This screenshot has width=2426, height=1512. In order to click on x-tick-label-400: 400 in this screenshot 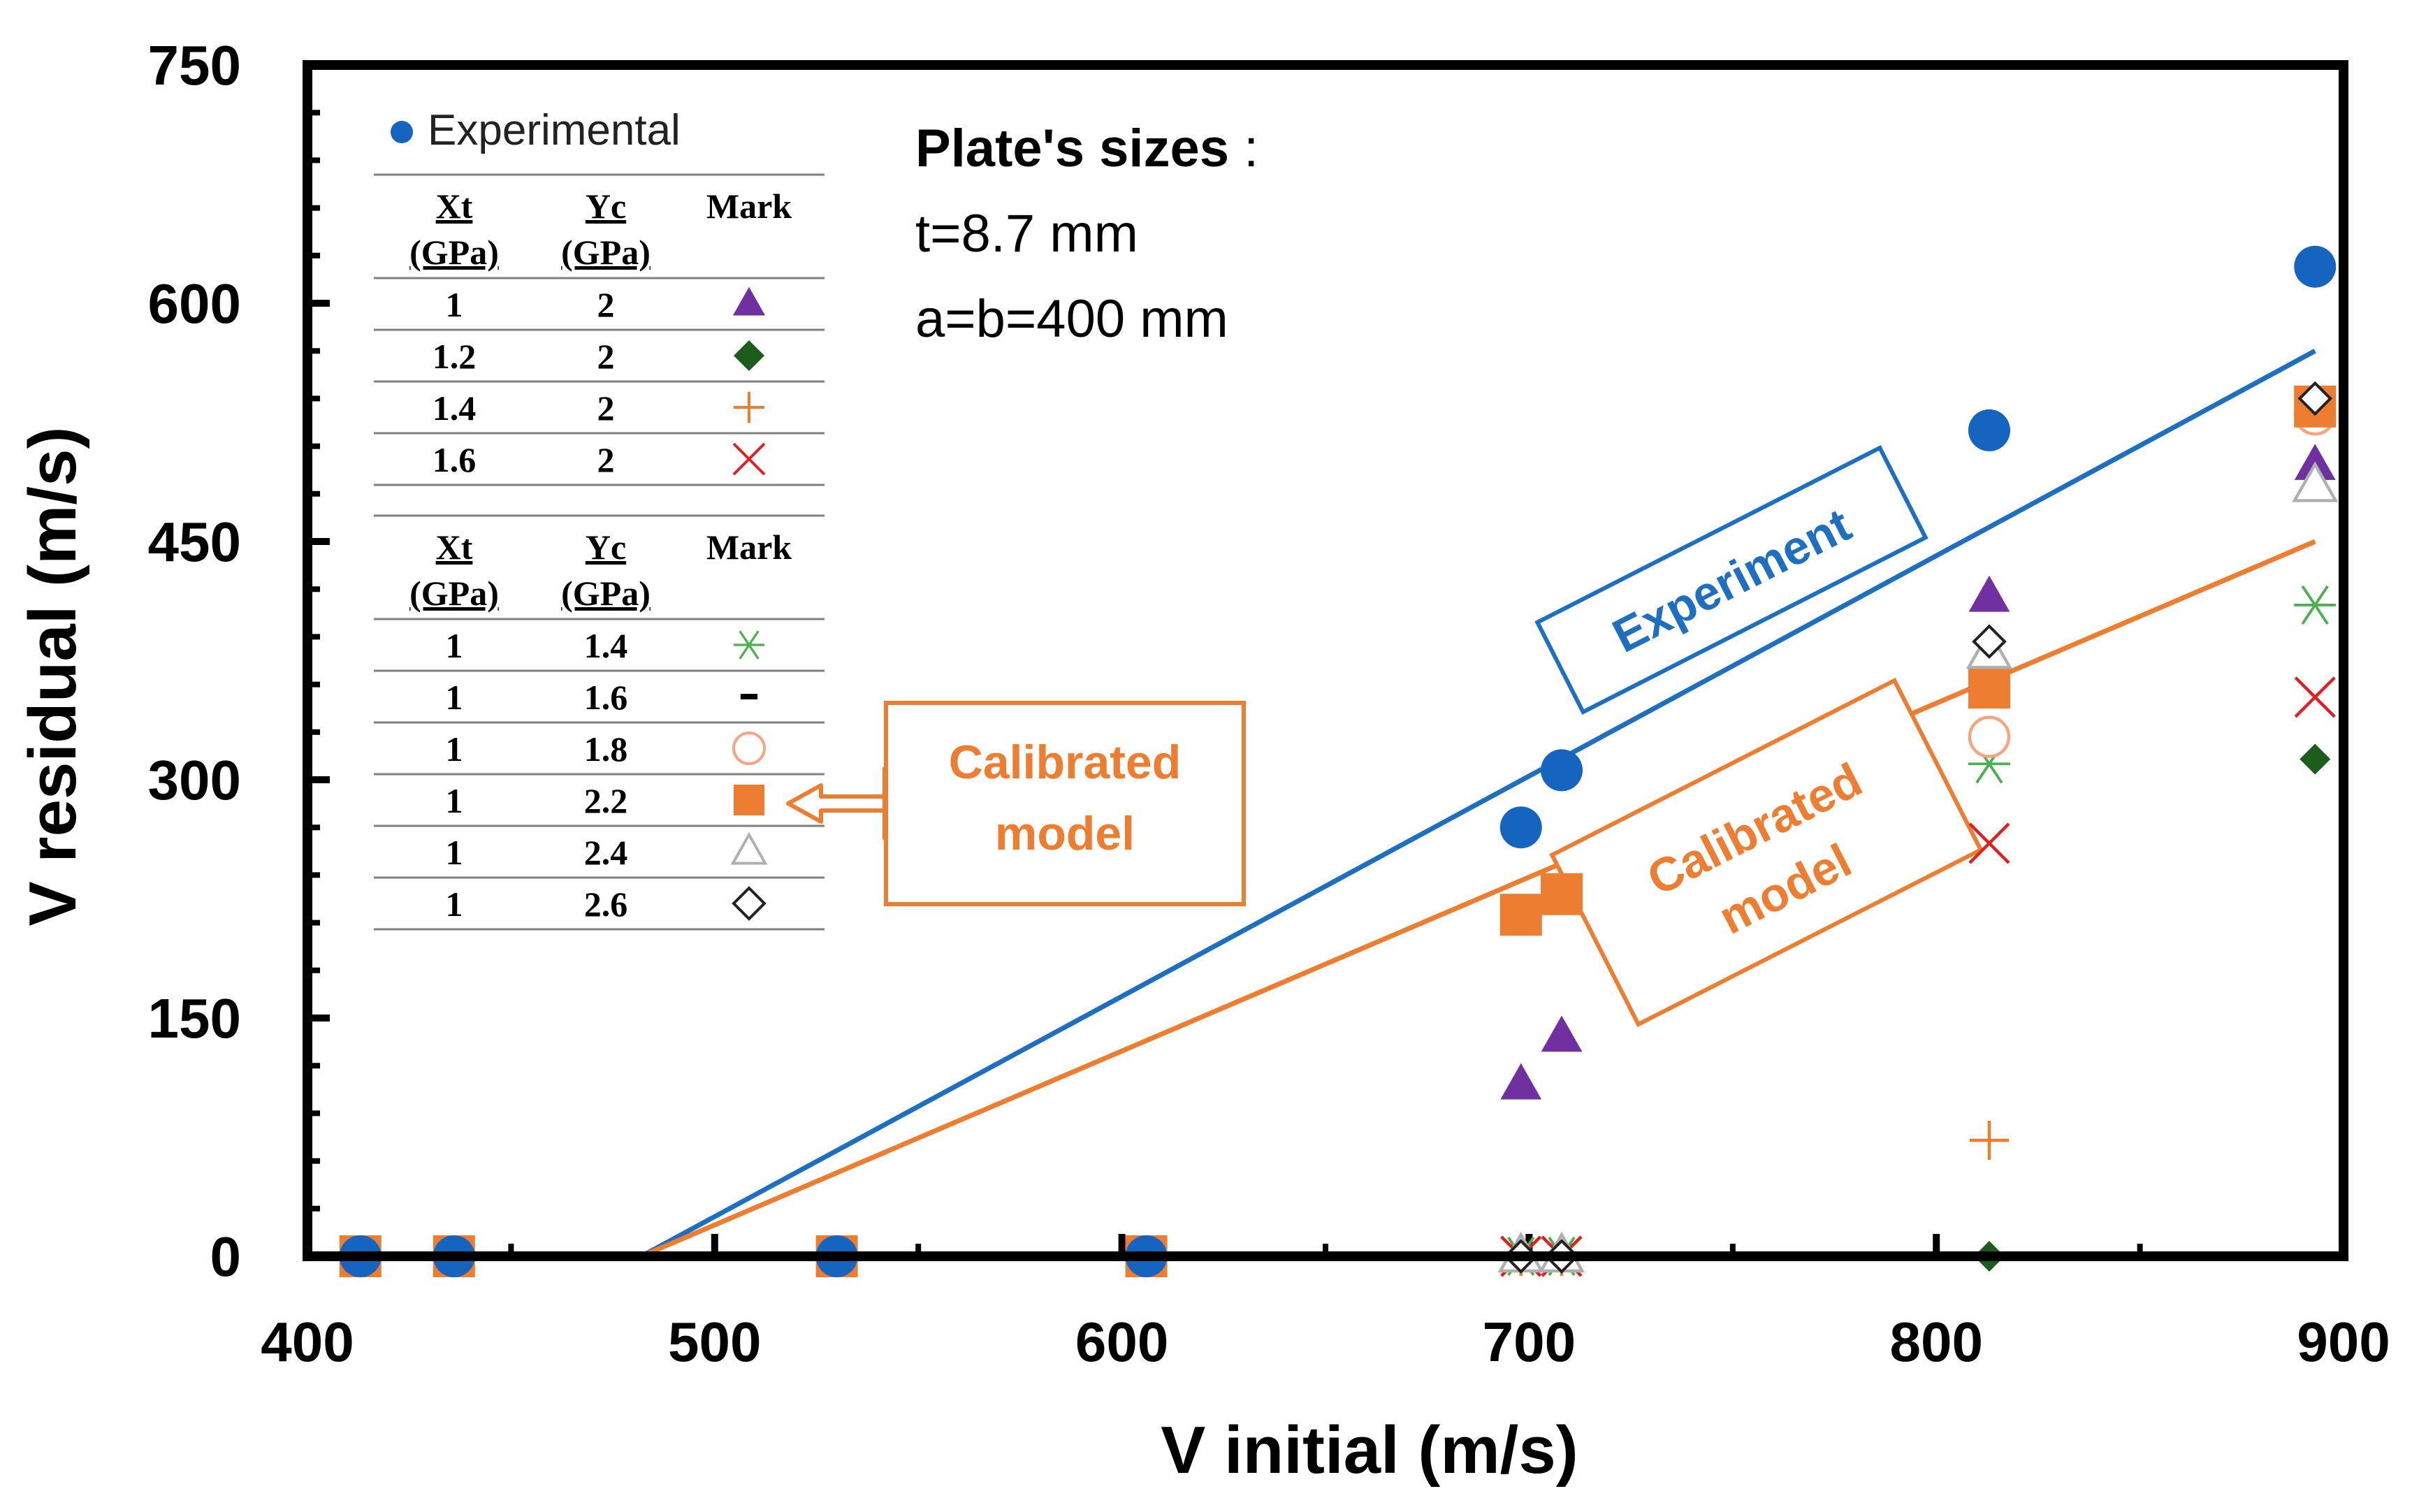, I will do `click(307, 1342)`.